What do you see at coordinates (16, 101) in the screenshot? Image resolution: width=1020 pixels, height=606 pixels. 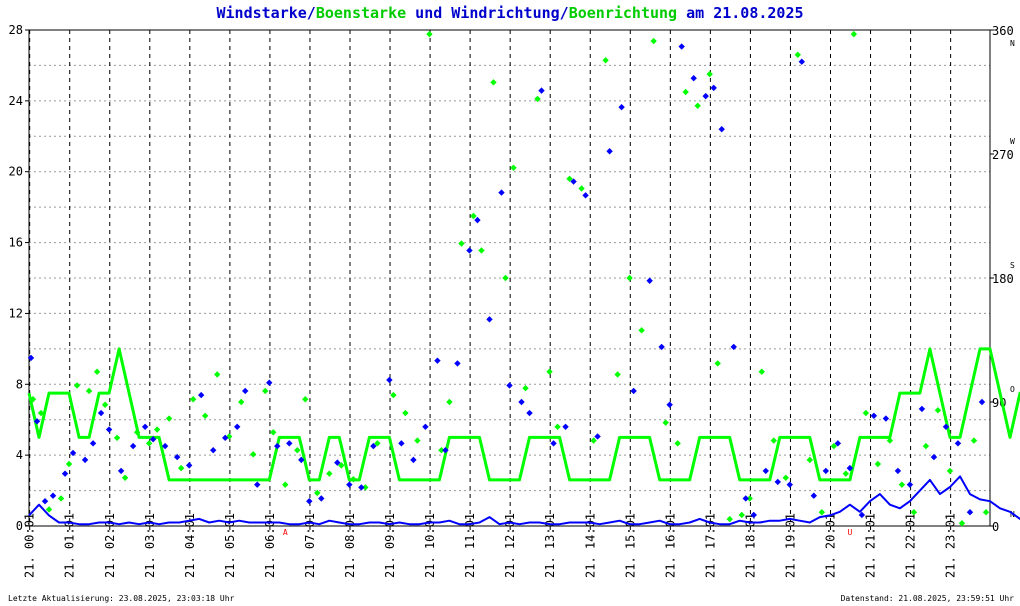 I see `y-left-tick-label: 24` at bounding box center [16, 101].